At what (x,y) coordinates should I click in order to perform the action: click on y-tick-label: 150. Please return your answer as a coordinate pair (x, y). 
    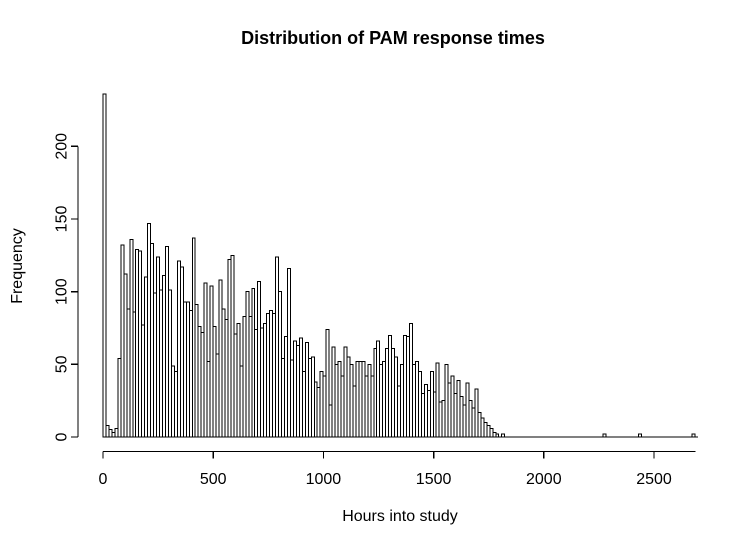
    Looking at the image, I should click on (62, 219).